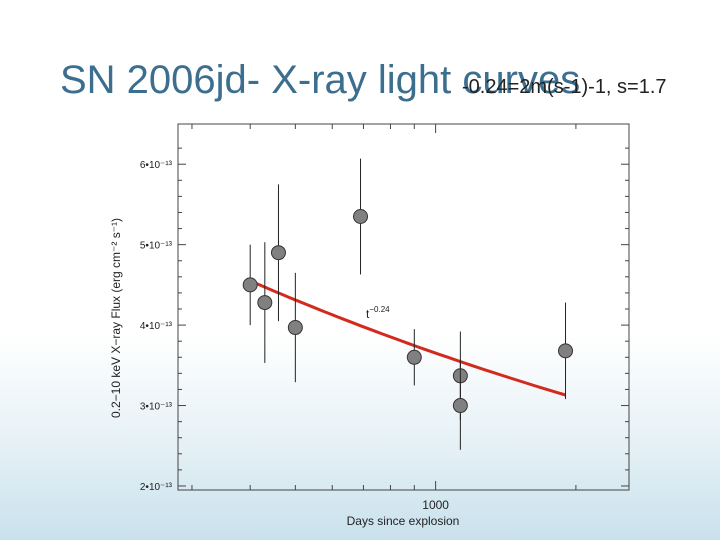 This screenshot has height=540, width=720. I want to click on fit-line, so click(407, 338).